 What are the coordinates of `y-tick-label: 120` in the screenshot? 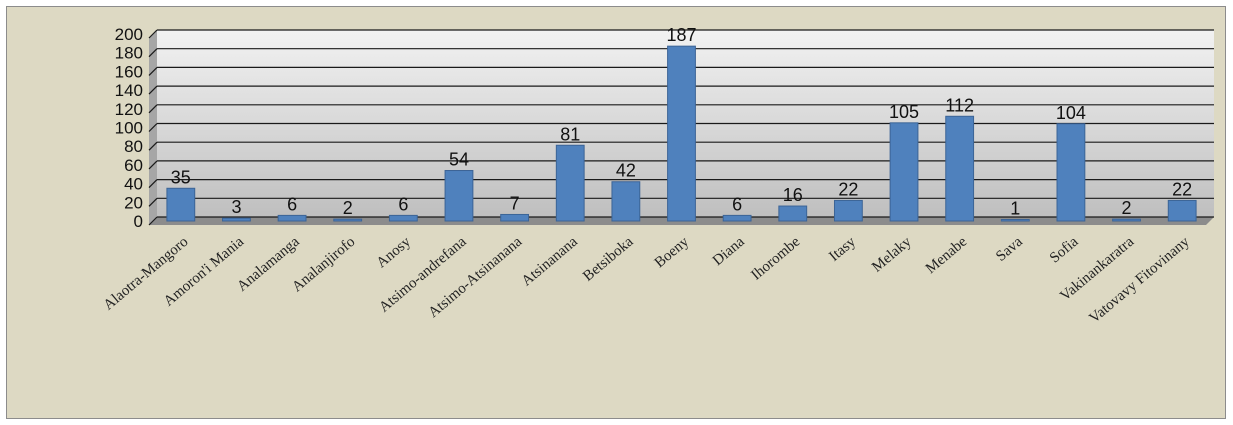 It's located at (129, 109).